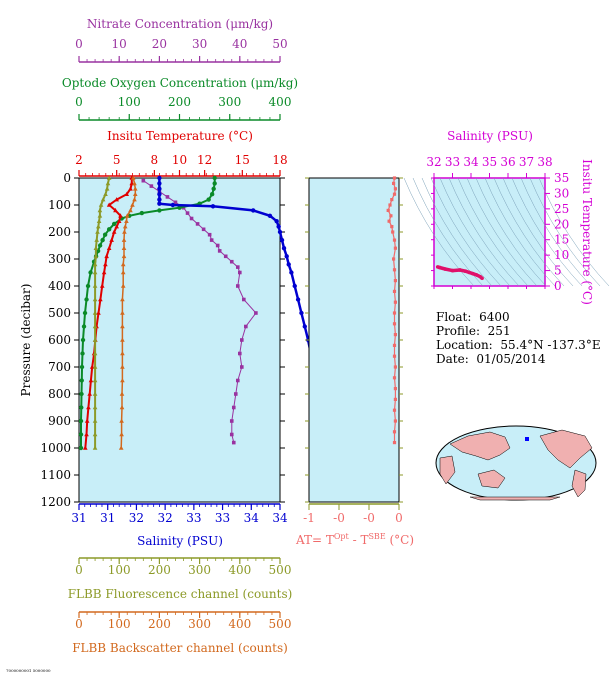 The width and height of the screenshot is (616, 689). Describe the element at coordinates (78, 518) in the screenshot. I see `salinity-axis-tick-label: 31` at that location.